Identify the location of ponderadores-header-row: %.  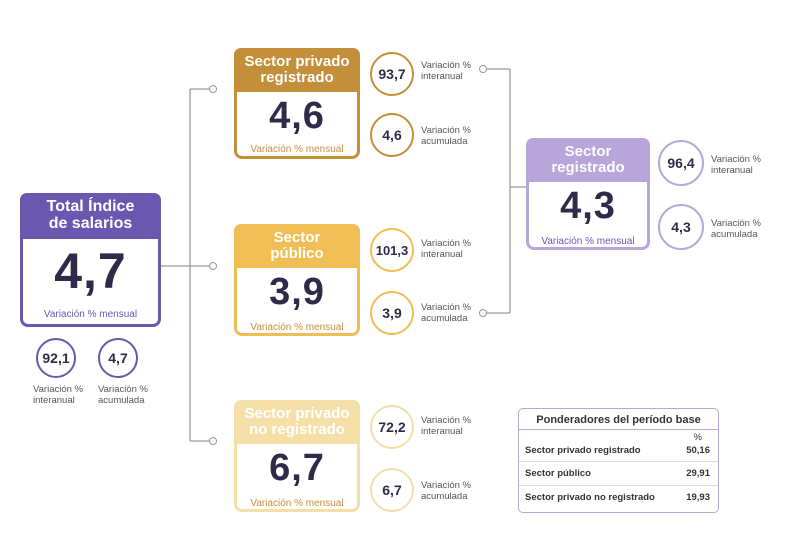
(618, 436).